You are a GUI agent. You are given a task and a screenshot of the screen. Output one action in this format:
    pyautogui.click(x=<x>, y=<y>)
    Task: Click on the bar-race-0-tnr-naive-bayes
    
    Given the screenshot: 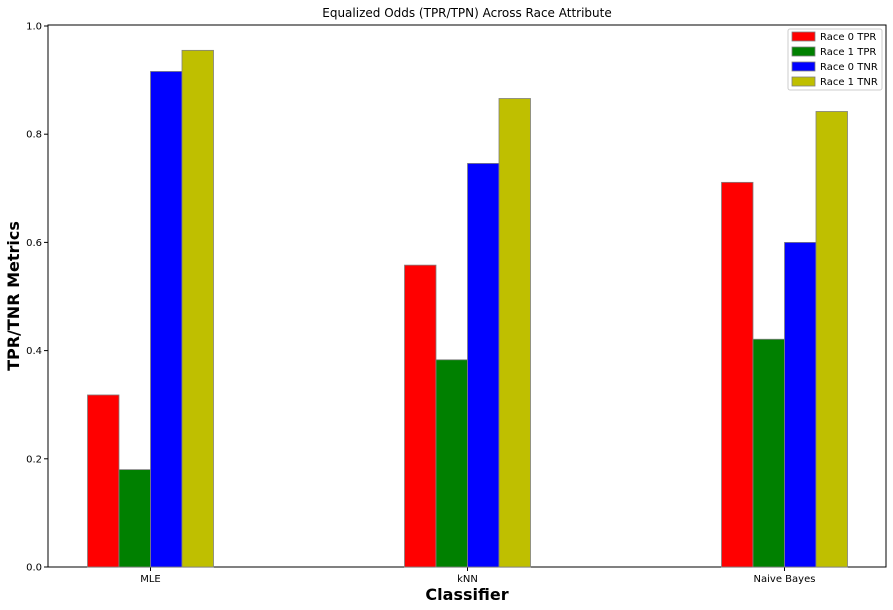 What is the action you would take?
    pyautogui.click(x=800, y=404)
    